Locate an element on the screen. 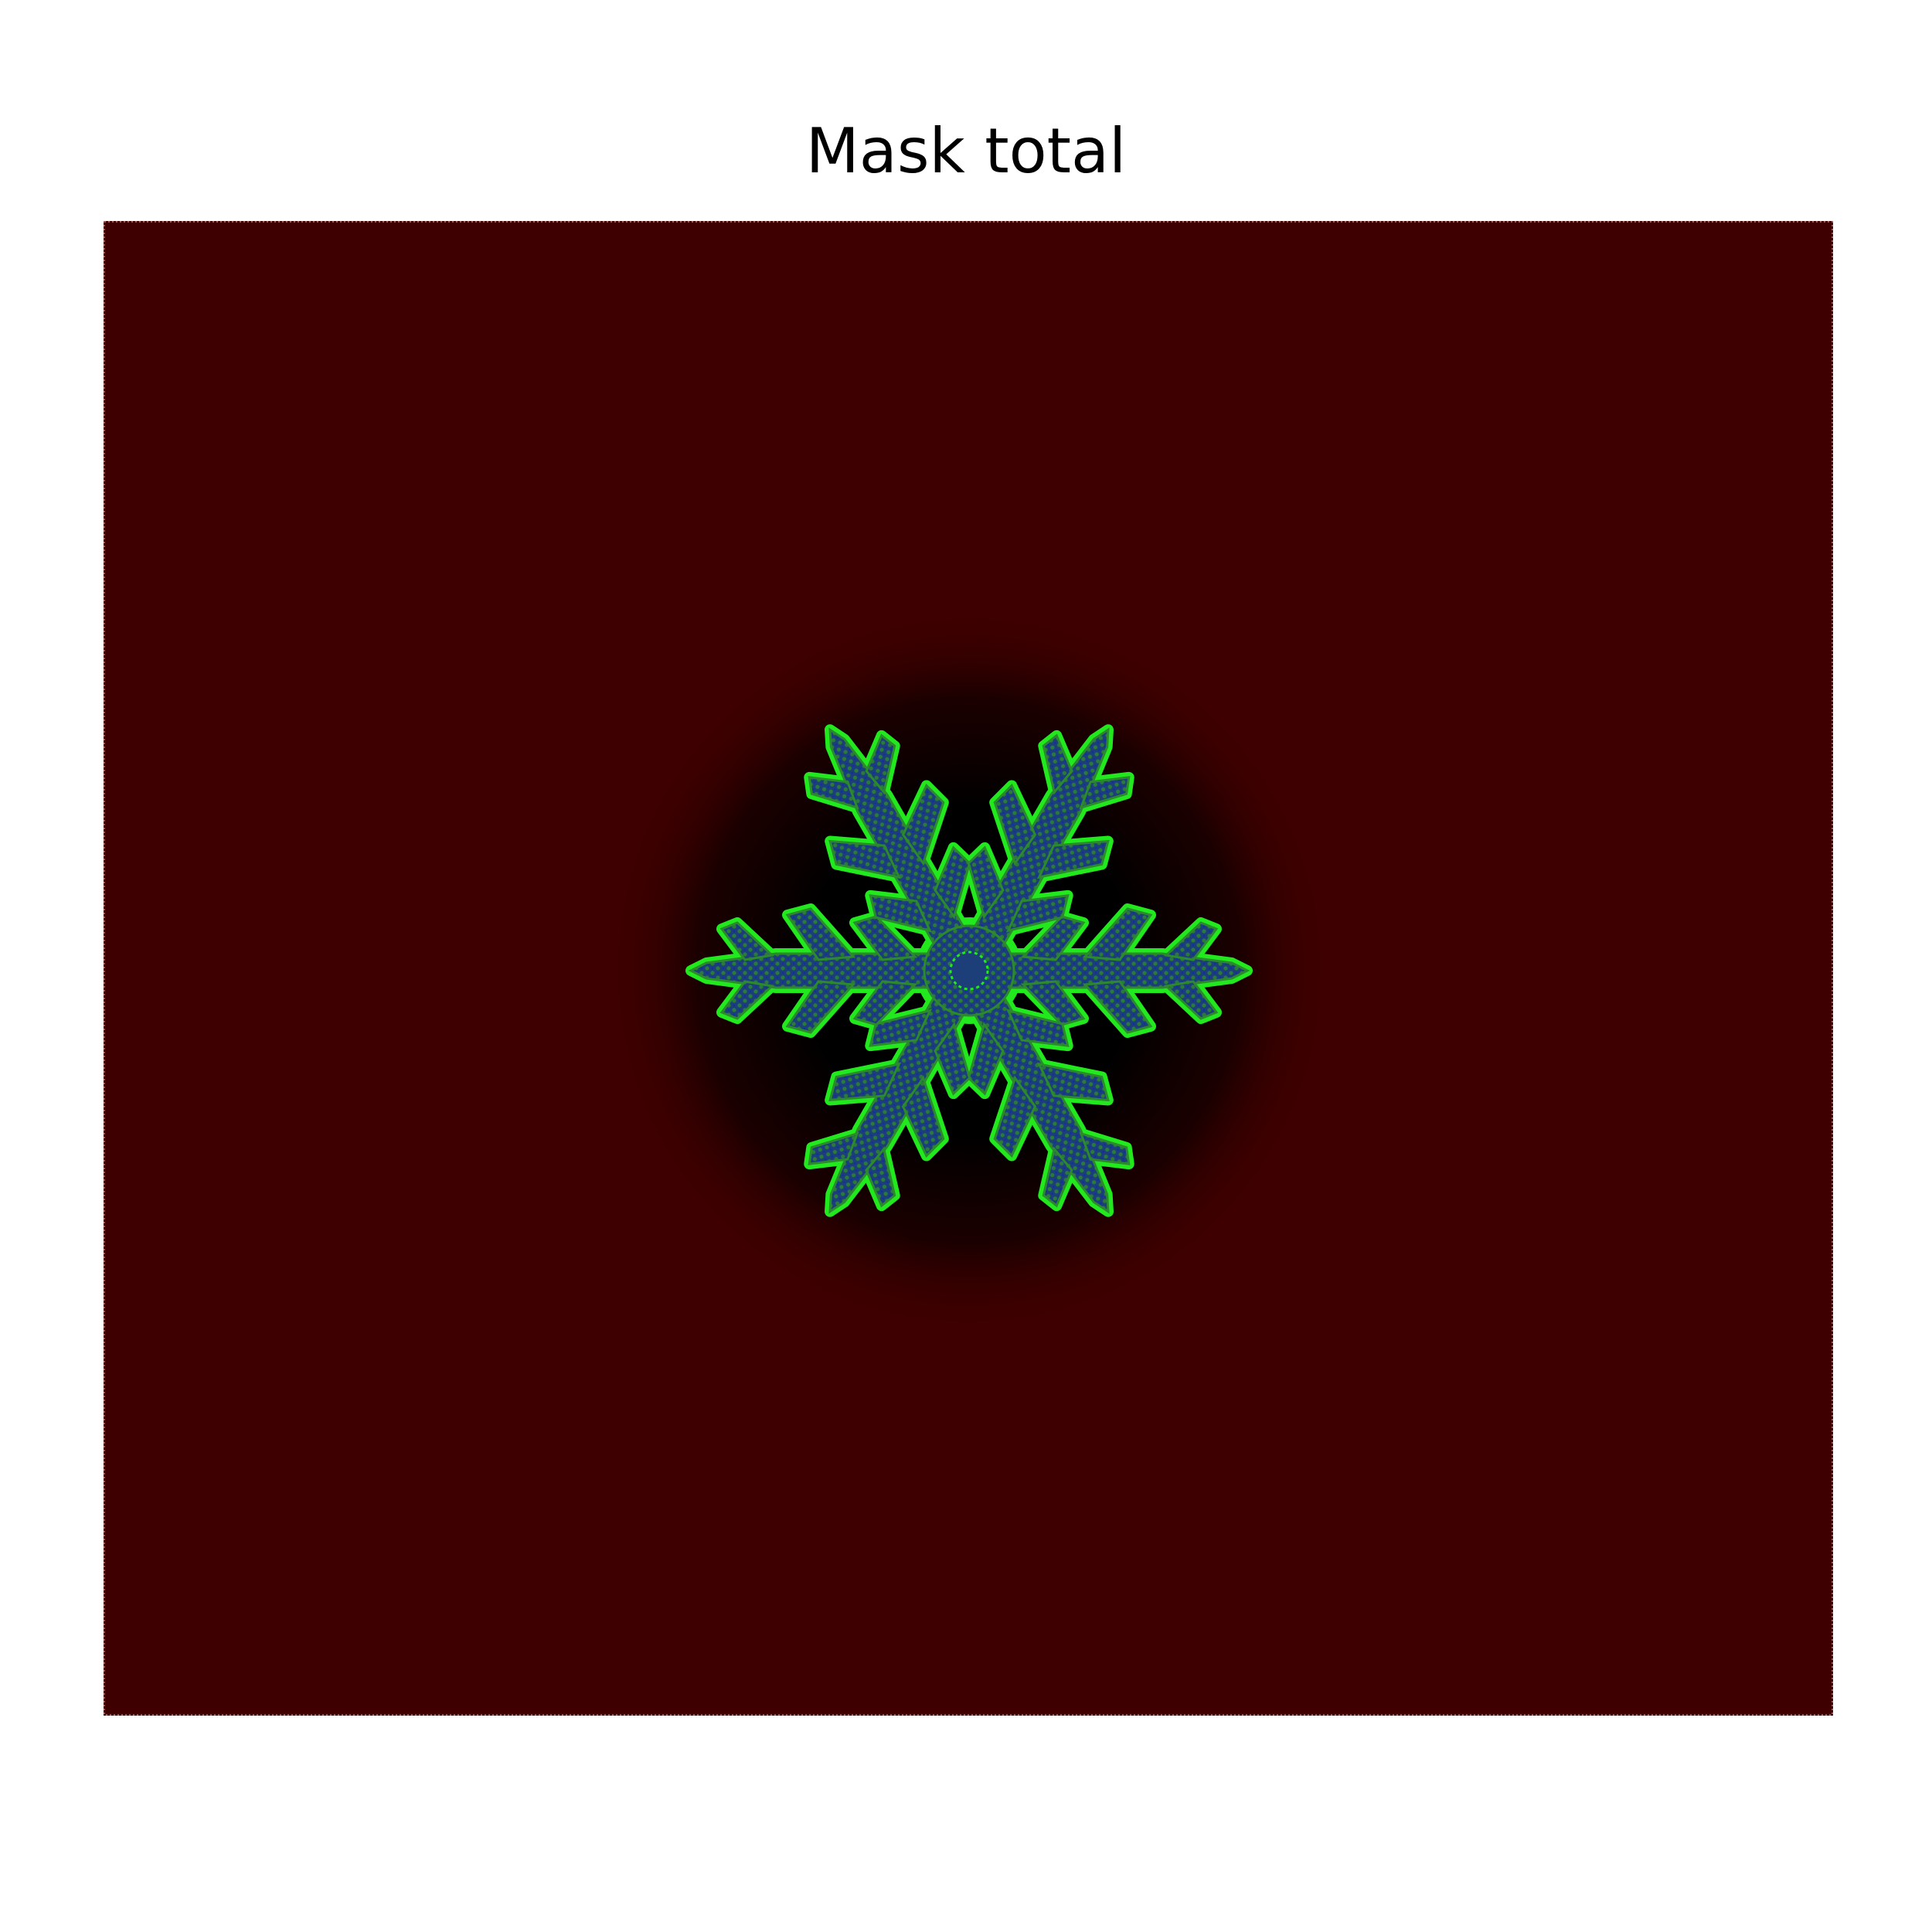 This screenshot has height=1932, width=1932. snowflake is located at coordinates (969, 971).